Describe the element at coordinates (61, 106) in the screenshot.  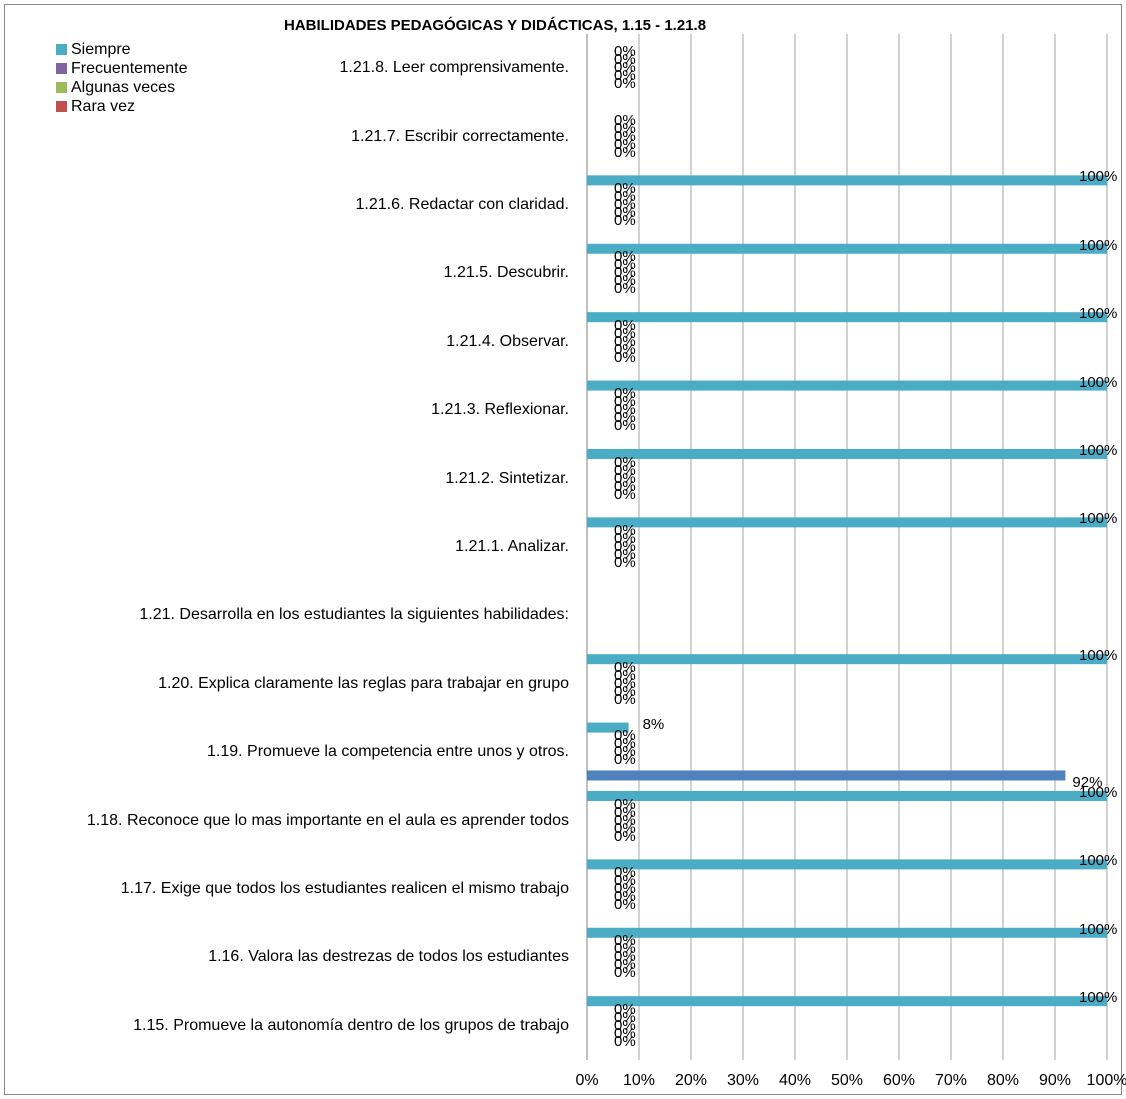
I see `legend-swatch-rara-vez` at that location.